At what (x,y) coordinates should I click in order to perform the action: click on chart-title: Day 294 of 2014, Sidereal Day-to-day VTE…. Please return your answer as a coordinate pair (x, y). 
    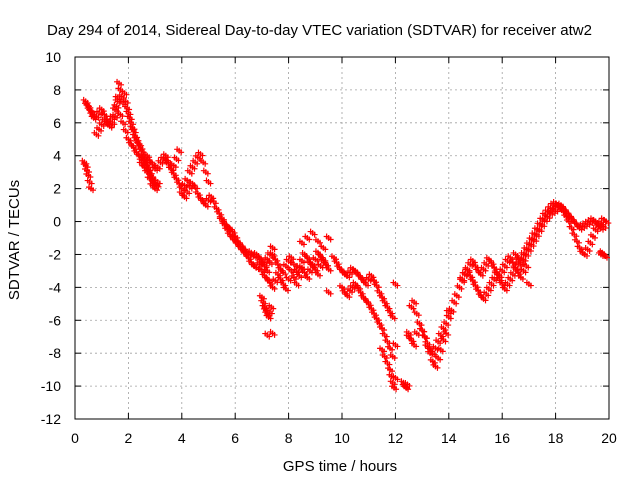
    Looking at the image, I should click on (319, 30).